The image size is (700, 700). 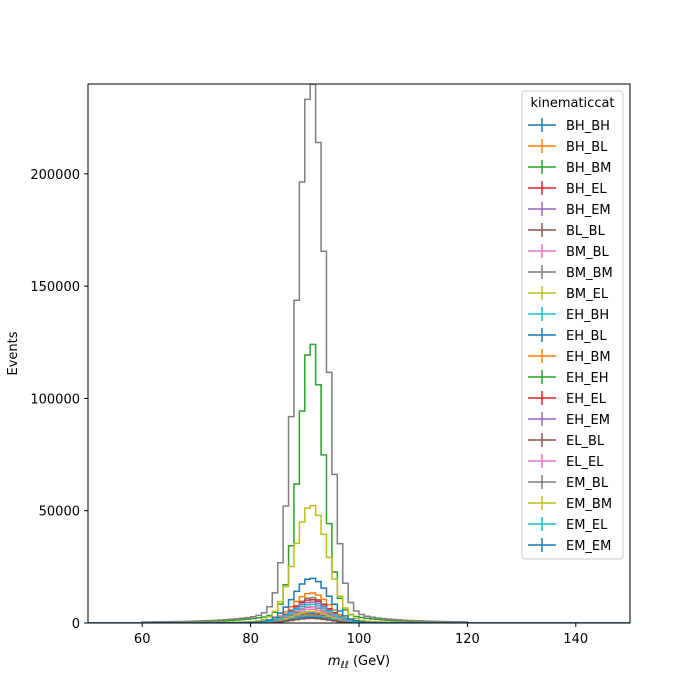 I want to click on y-tick-label: 150000, so click(x=55, y=287).